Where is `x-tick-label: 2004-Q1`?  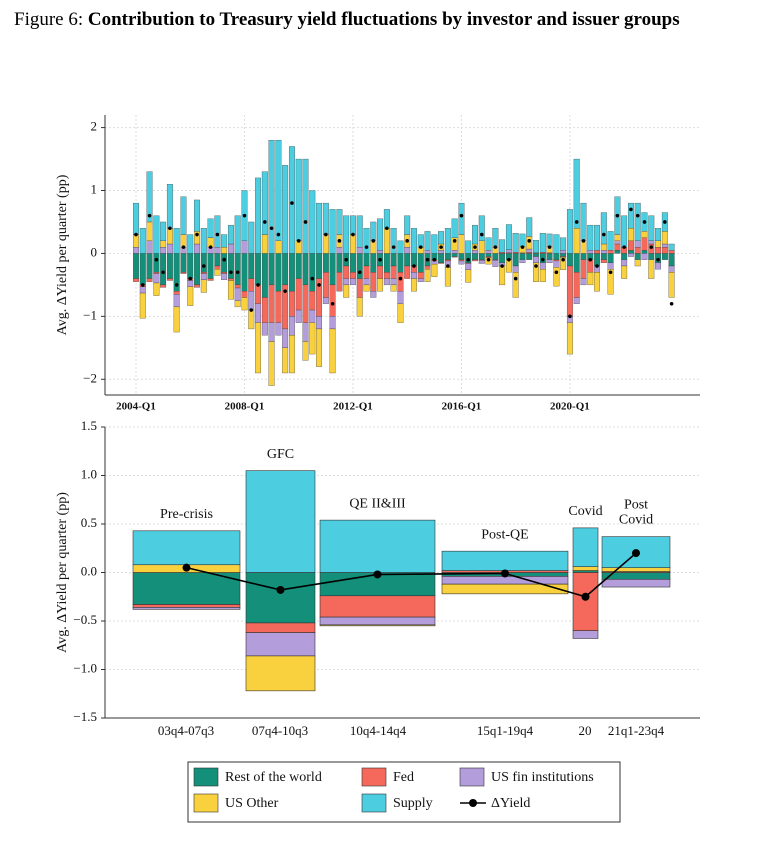 x-tick-label: 2004-Q1 is located at coordinates (136, 407).